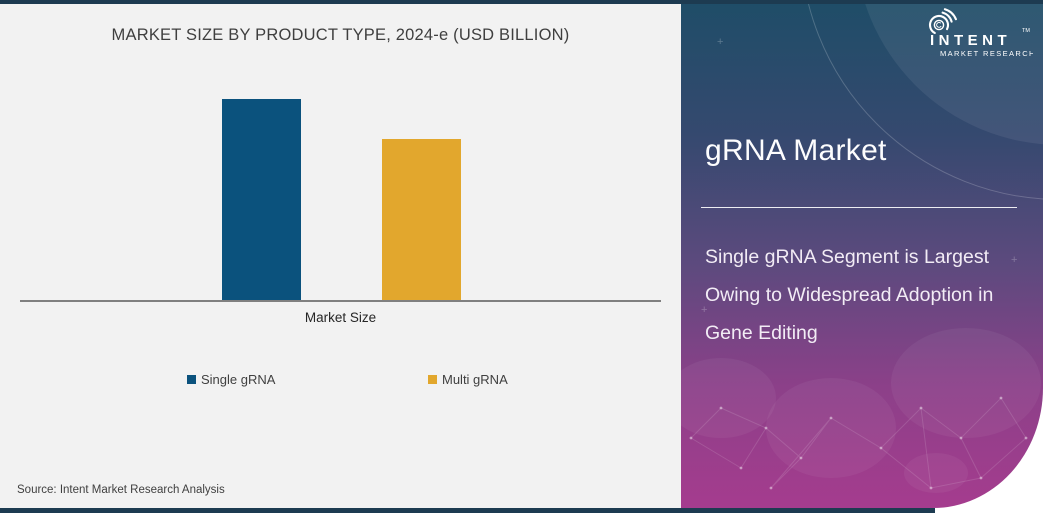  I want to click on logo-subtitle-text: MARKET RESEARCH, so click(986, 53).